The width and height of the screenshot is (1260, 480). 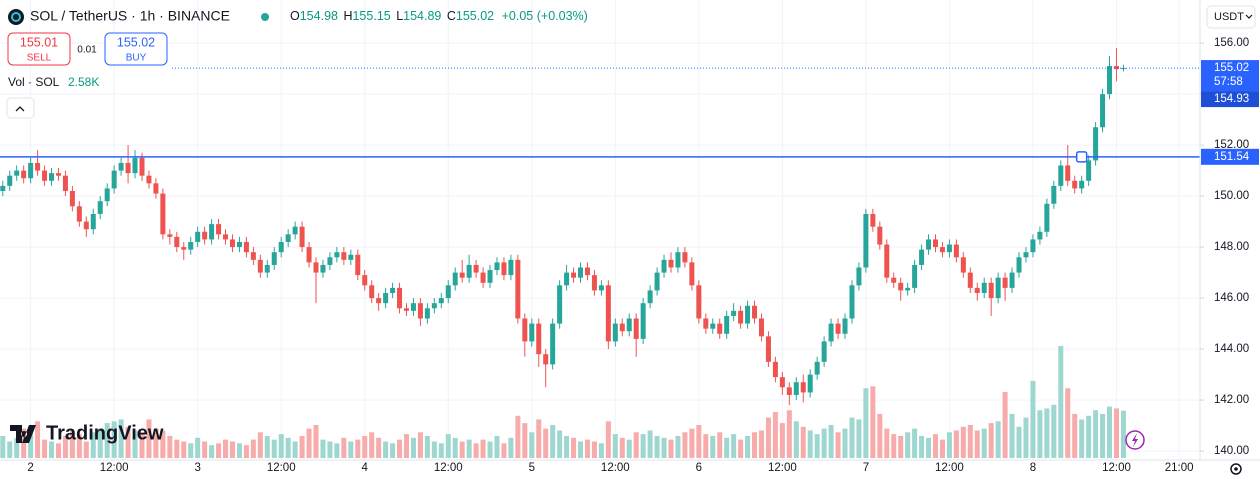 I want to click on alert-icon, so click(x=1135, y=440).